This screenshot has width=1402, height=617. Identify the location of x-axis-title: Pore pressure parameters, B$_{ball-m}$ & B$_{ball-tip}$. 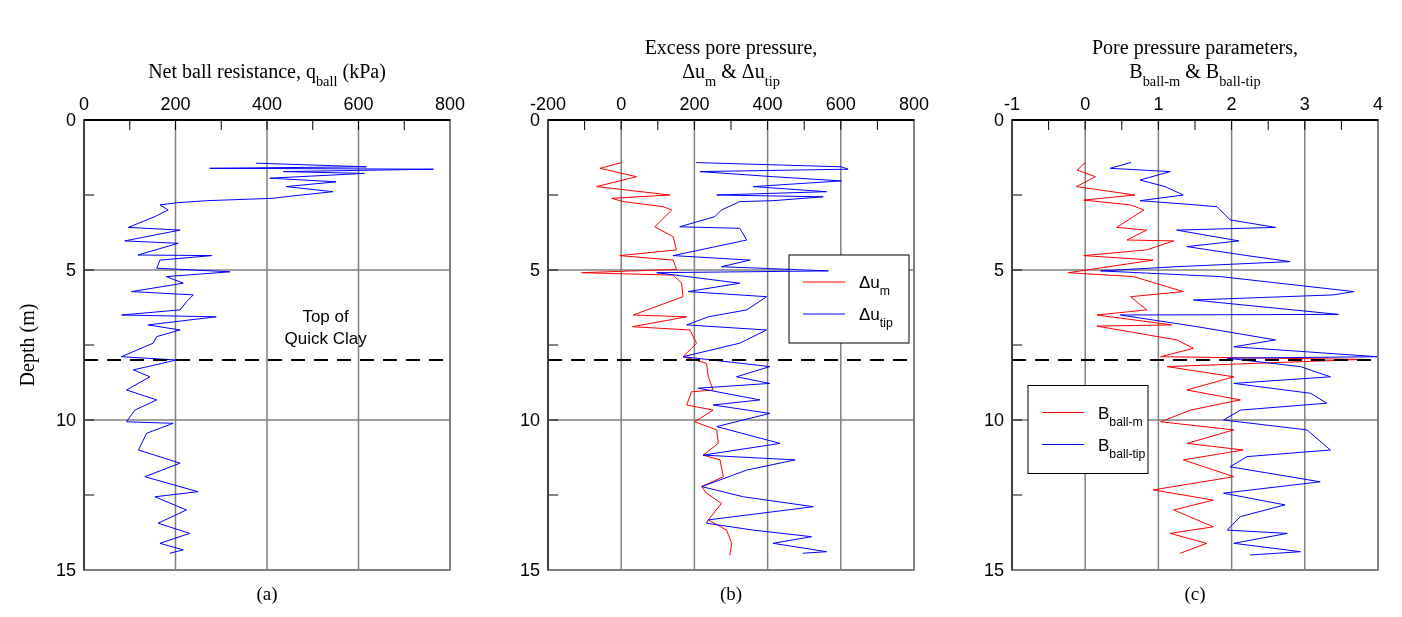
(1195, 62).